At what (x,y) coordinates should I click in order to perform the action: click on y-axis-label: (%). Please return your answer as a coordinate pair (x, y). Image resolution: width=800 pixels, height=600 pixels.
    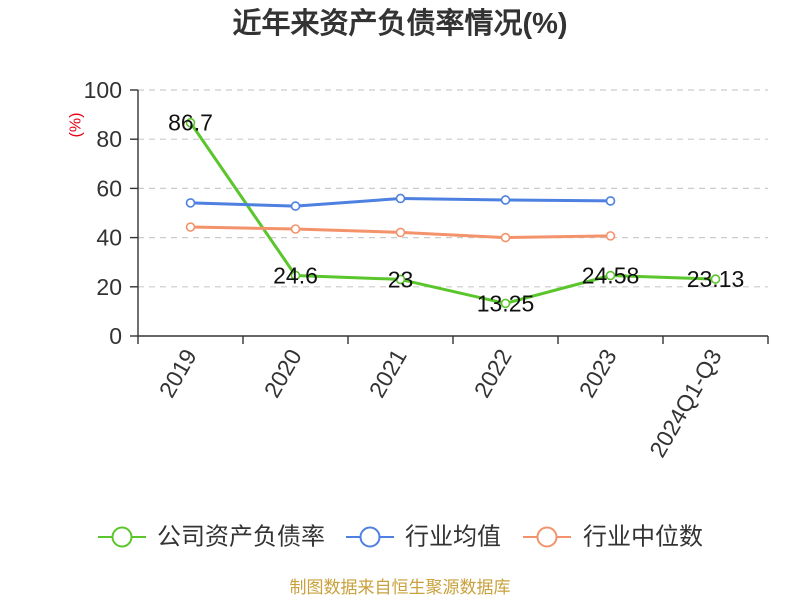
    Looking at the image, I should click on (76, 125).